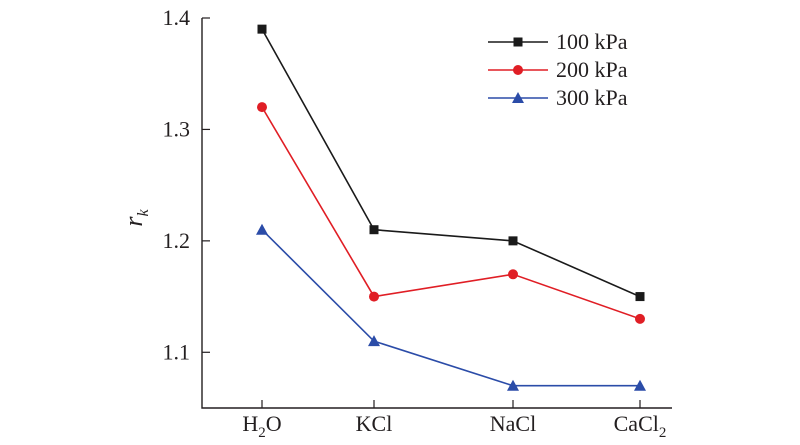  Describe the element at coordinates (177, 17) in the screenshot. I see `y-tick-label: 1.4` at that location.